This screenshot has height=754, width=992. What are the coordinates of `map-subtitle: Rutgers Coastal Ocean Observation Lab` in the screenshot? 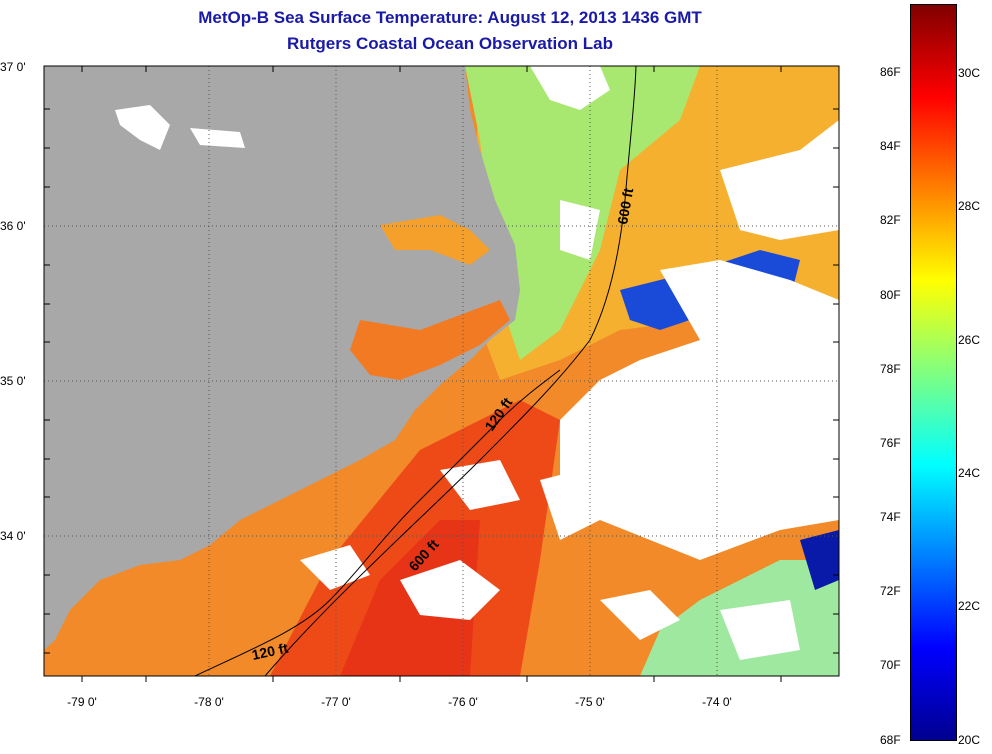 It's located at (450, 43).